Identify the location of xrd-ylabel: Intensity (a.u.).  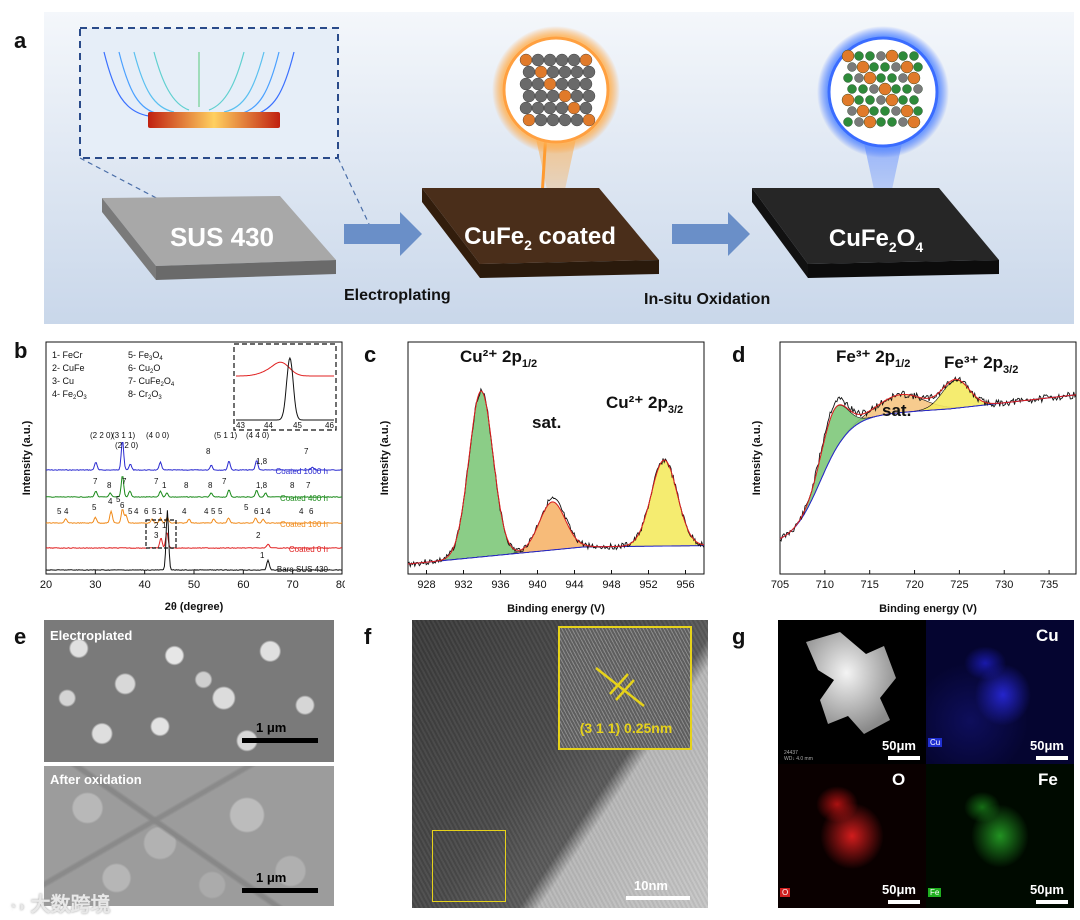
(27, 457).